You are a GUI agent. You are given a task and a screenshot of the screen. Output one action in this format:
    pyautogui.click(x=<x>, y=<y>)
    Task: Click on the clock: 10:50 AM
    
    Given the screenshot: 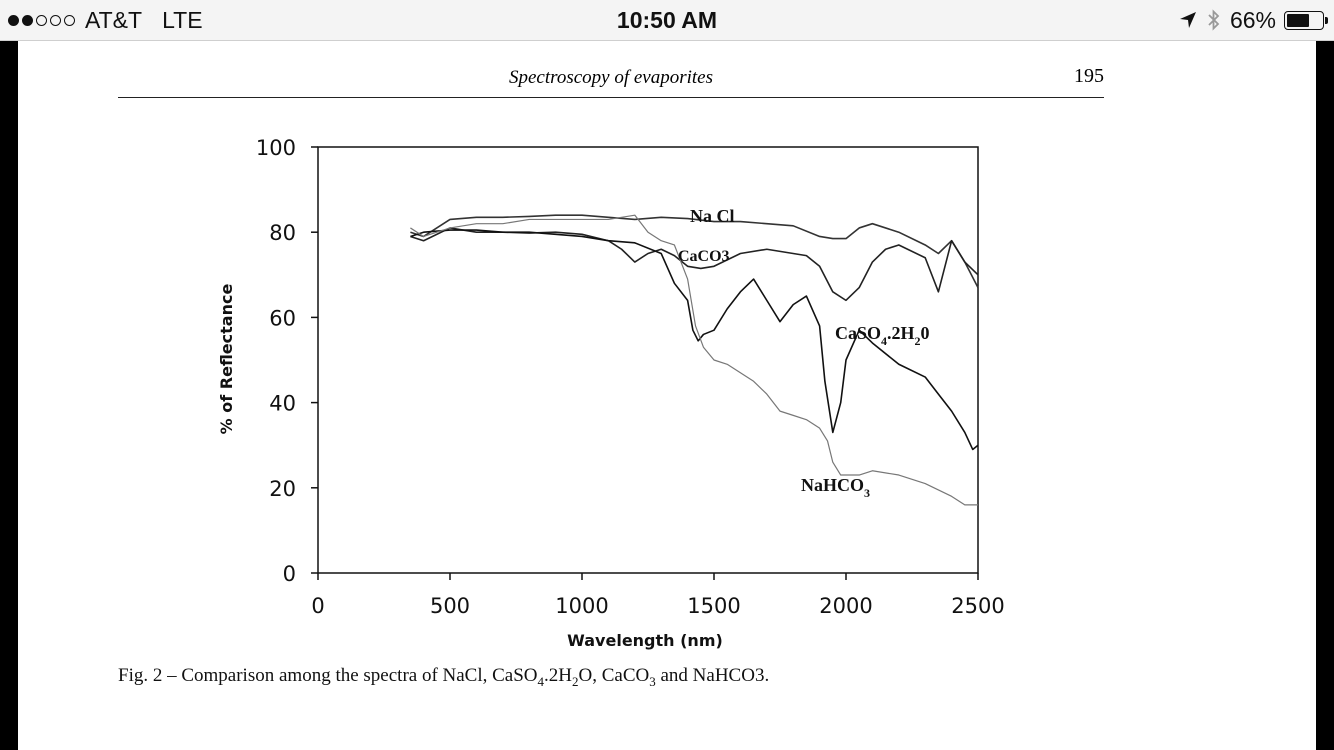 What is the action you would take?
    pyautogui.click(x=667, y=20)
    